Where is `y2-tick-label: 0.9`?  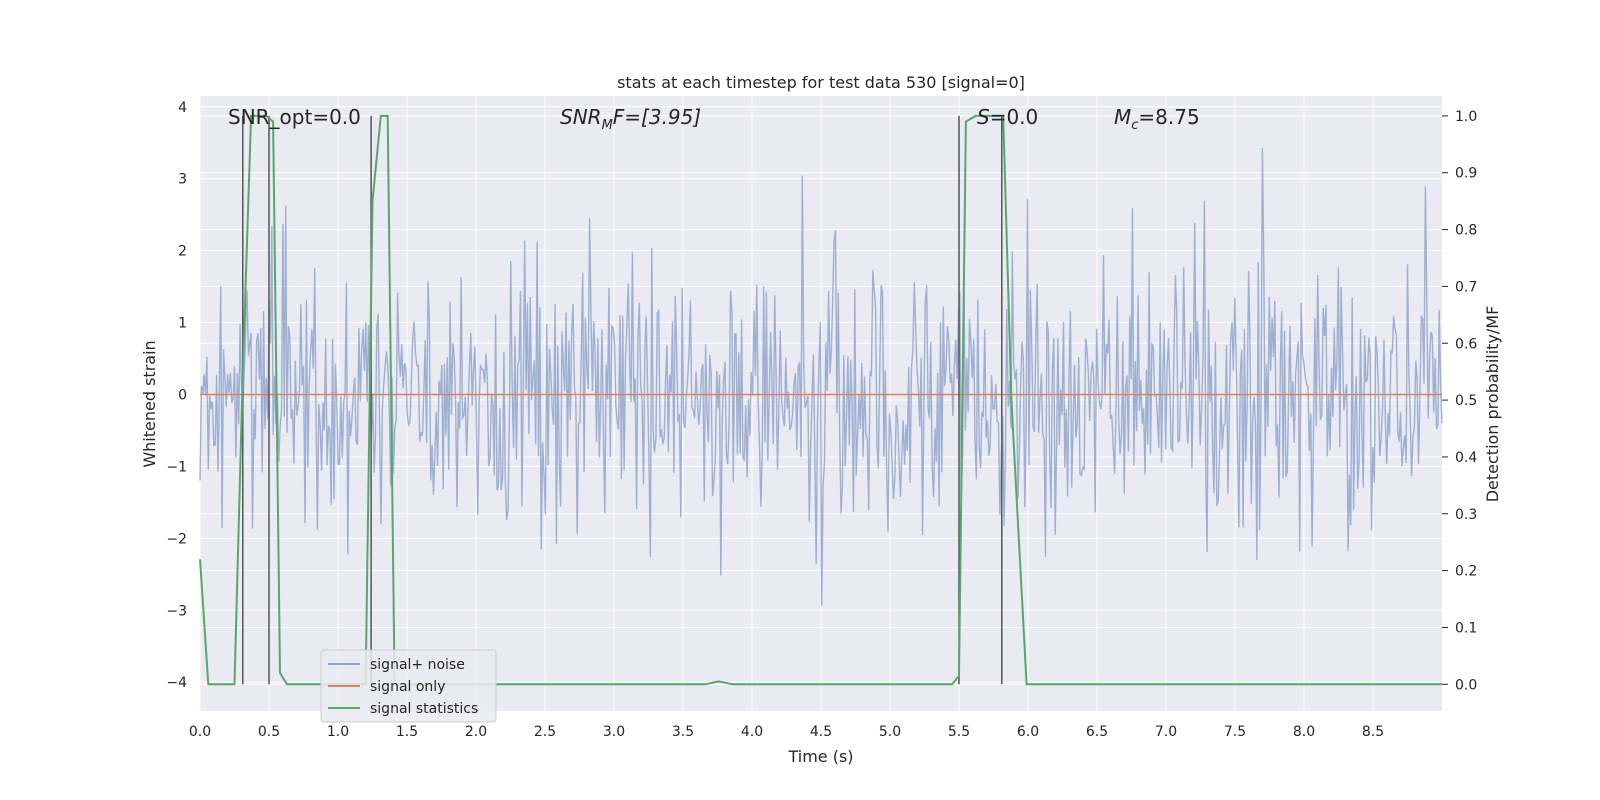
y2-tick-label: 0.9 is located at coordinates (1466, 174).